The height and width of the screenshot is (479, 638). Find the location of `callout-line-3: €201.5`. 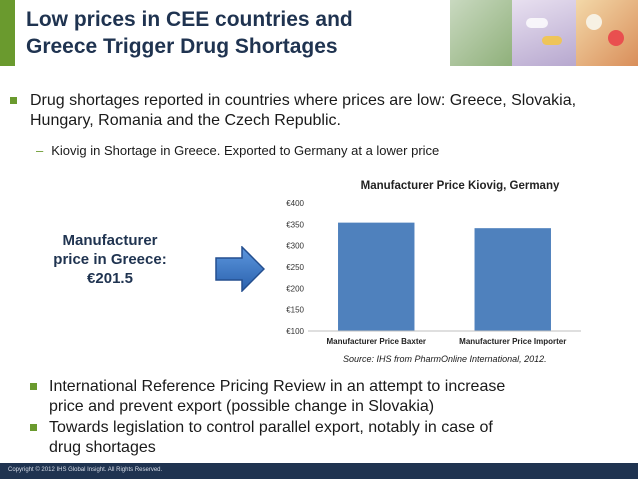

callout-line-3: €201.5 is located at coordinates (110, 278).